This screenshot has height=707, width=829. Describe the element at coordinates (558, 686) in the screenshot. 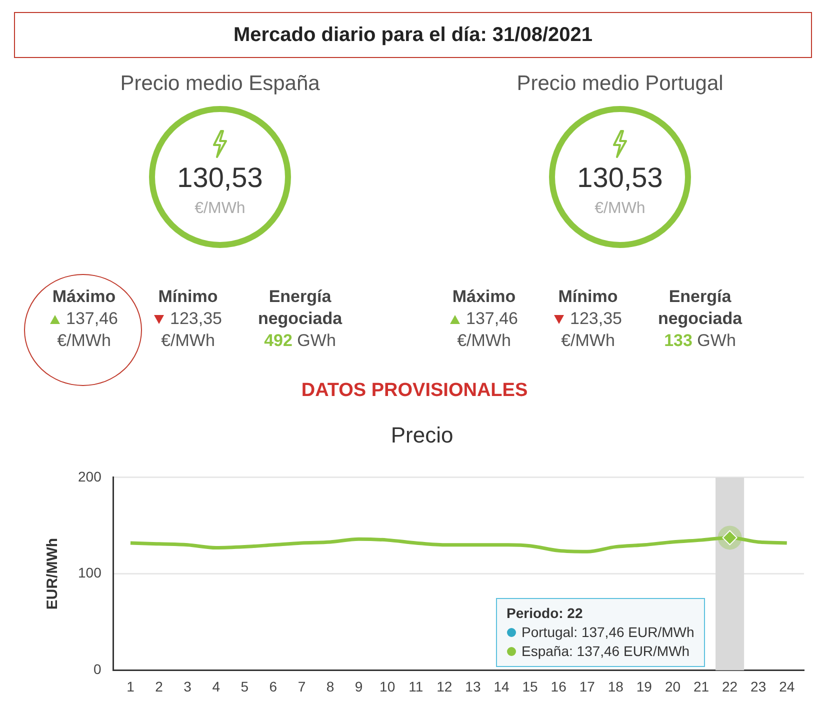

I see `x-tick-label: 16` at that location.